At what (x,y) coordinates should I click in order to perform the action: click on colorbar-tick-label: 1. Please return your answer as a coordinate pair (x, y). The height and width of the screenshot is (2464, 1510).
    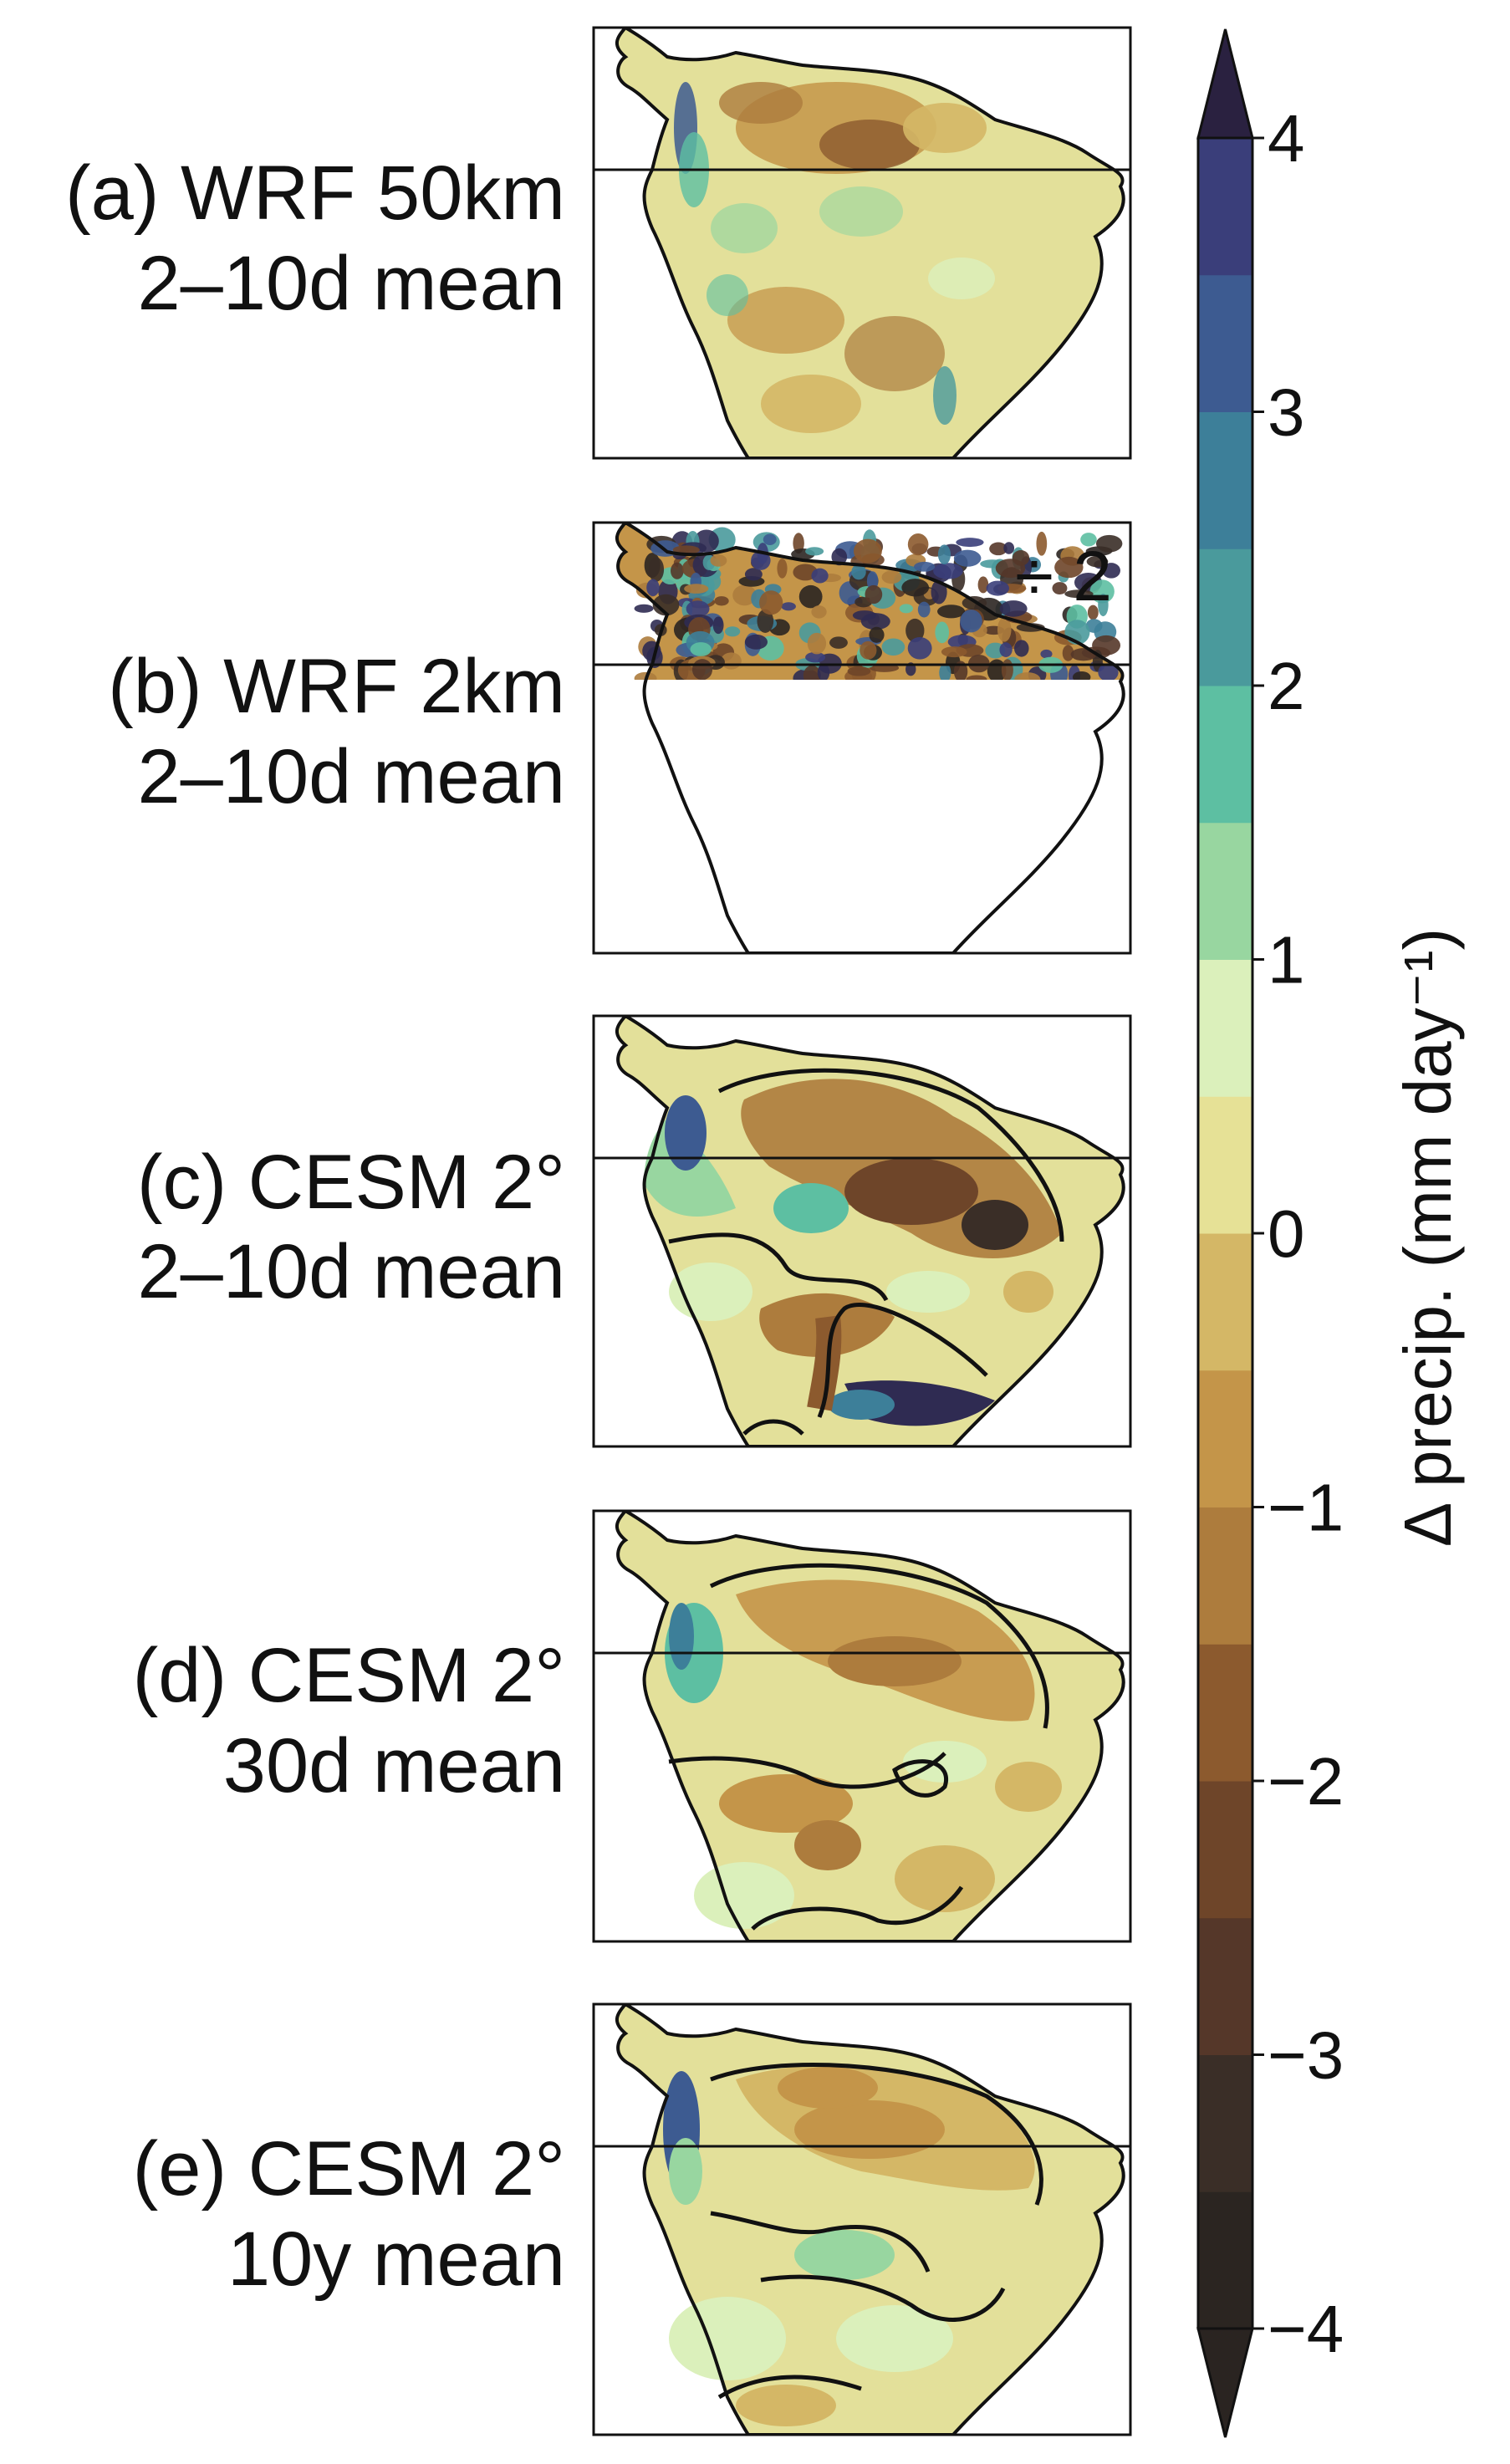
    Looking at the image, I should click on (1286, 960).